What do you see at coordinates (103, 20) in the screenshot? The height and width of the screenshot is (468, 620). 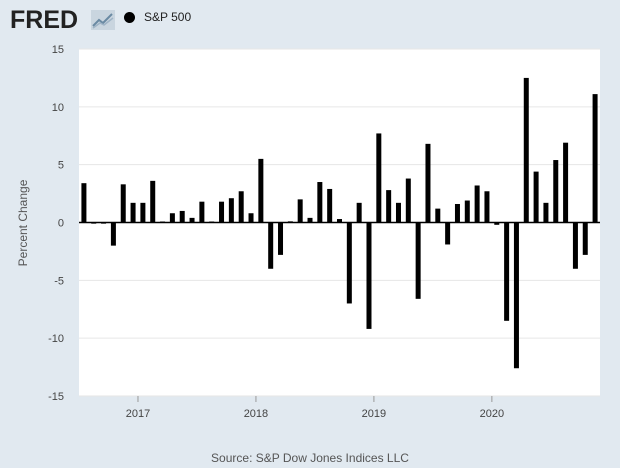 I see `fred-graph-icon` at bounding box center [103, 20].